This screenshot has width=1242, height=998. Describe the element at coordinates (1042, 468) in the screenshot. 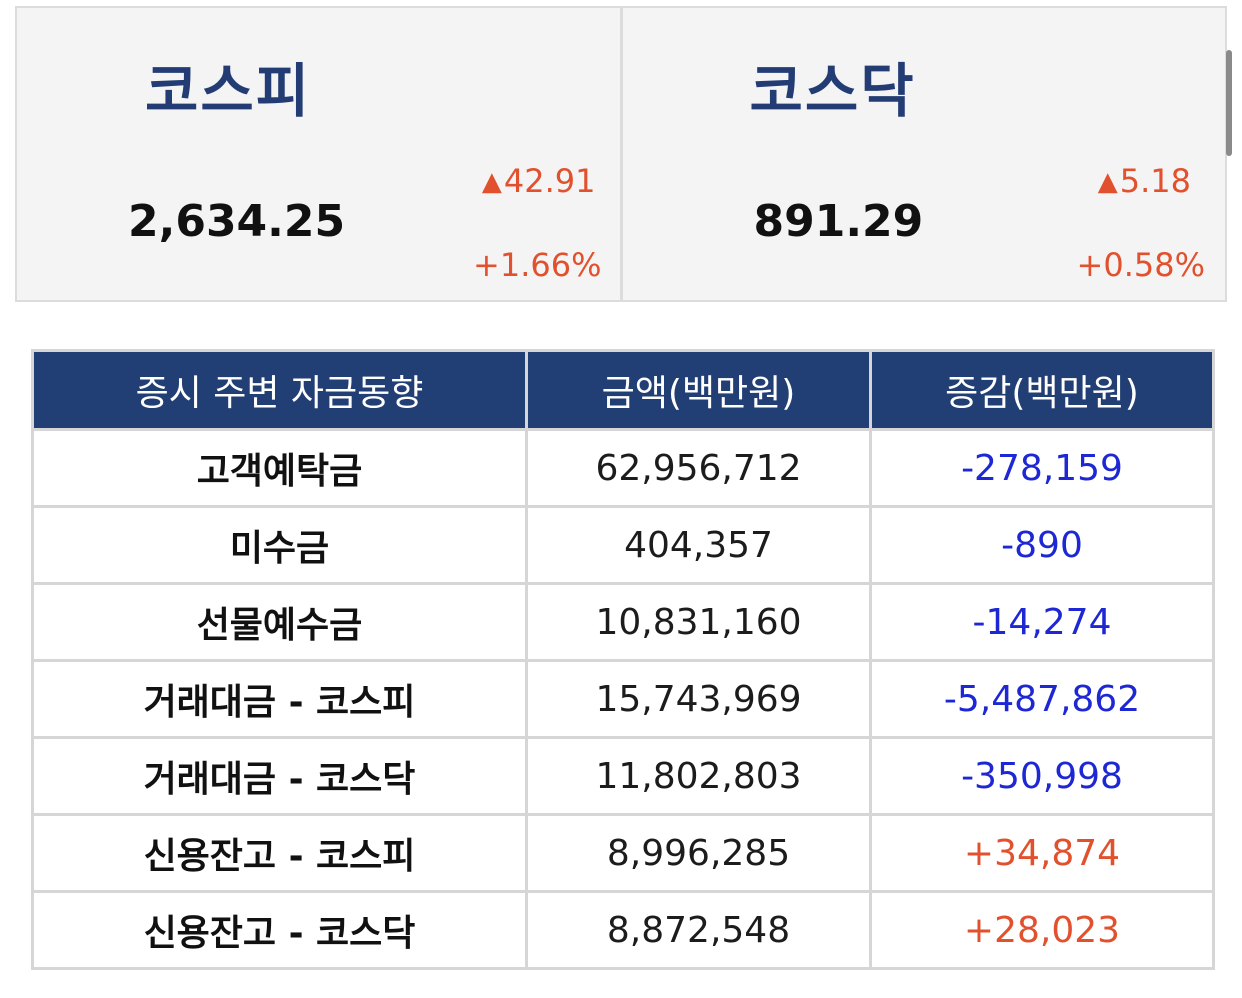

I see `row-change: -278,159` at that location.